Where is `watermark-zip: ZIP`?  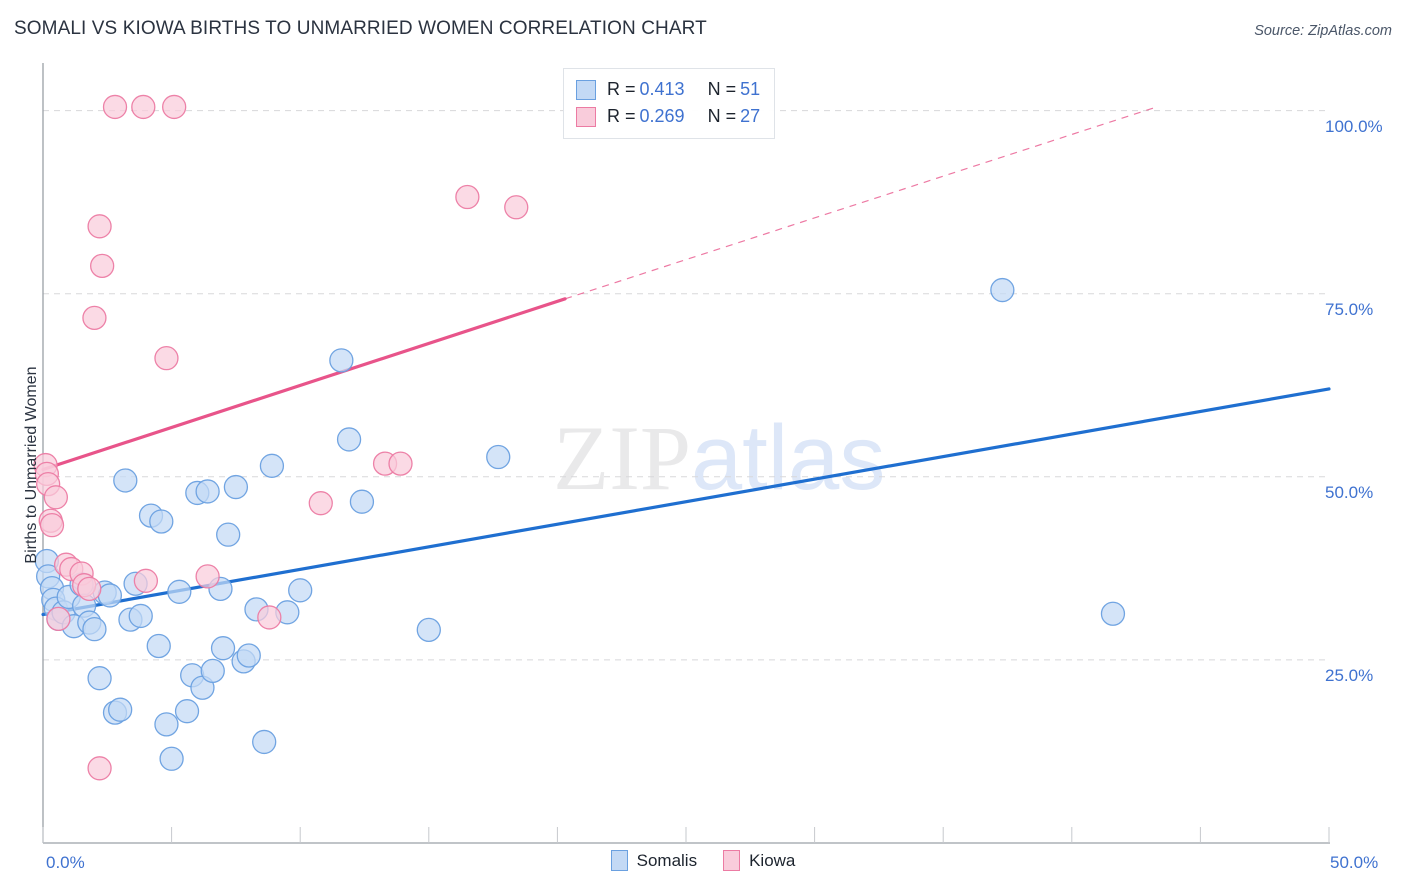 watermark-zip: ZIP is located at coordinates (622, 458).